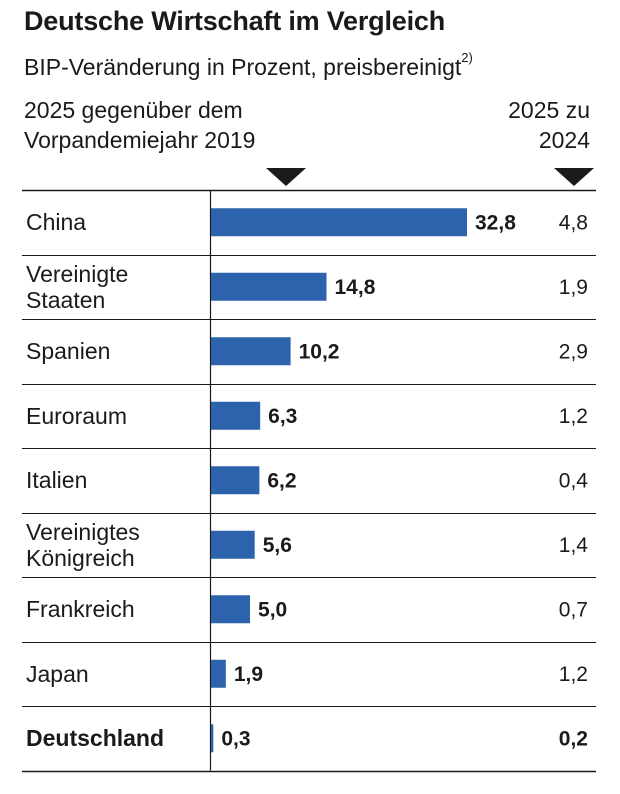 This screenshot has height=794, width=620. What do you see at coordinates (140, 125) in the screenshot?
I see `left-column-header: 2025 gegenüber dem Vorpandemiejahr 2019` at bounding box center [140, 125].